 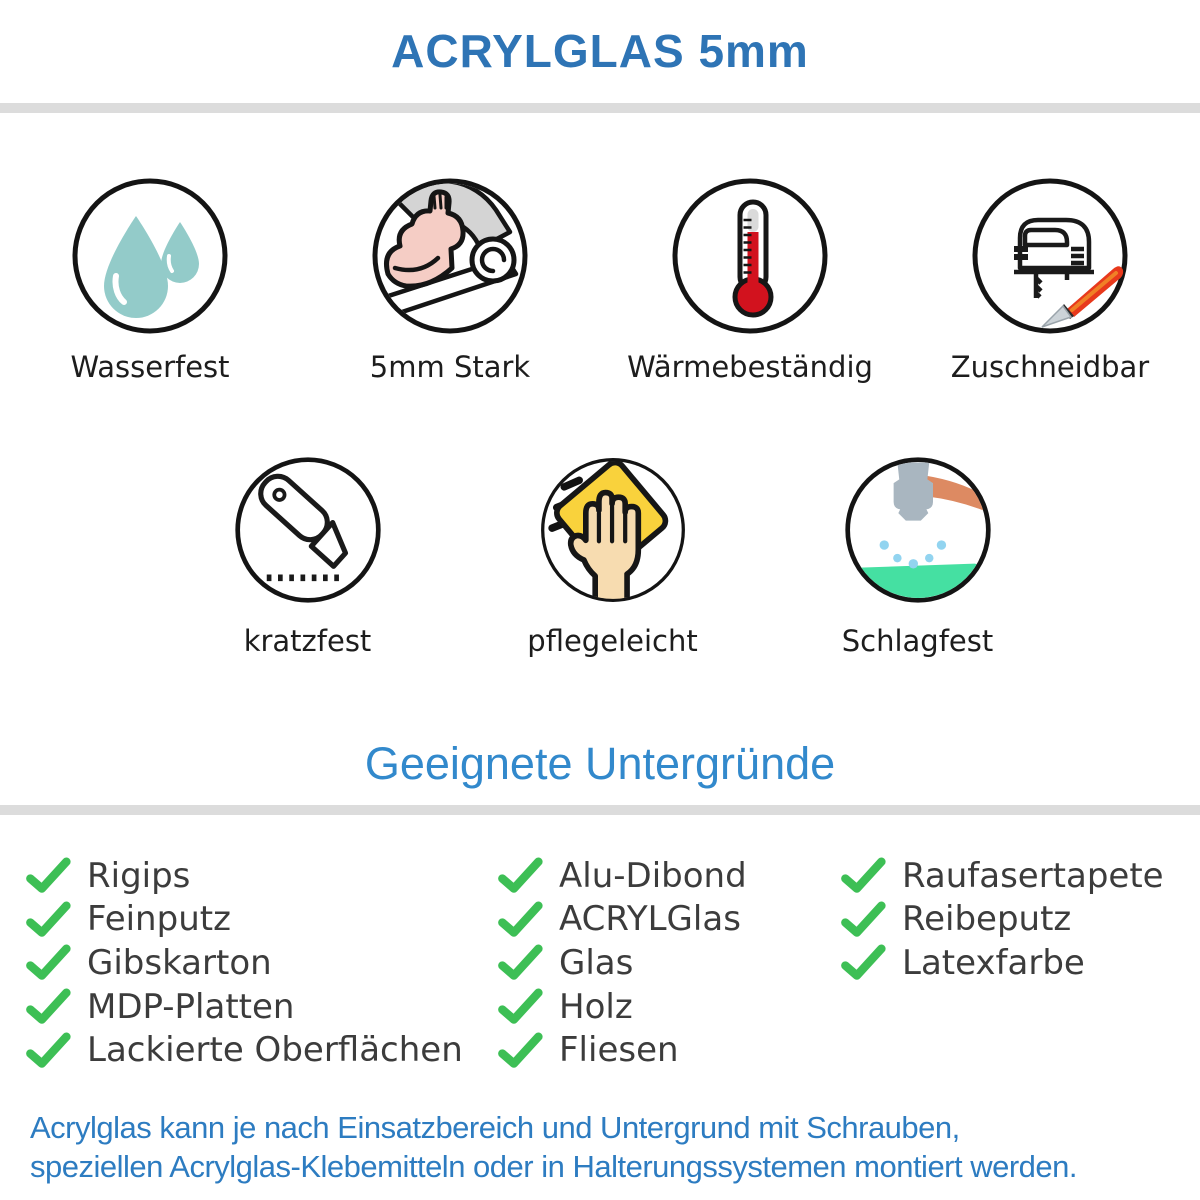 I want to click on feature-label: Wasserfest, so click(x=150, y=367).